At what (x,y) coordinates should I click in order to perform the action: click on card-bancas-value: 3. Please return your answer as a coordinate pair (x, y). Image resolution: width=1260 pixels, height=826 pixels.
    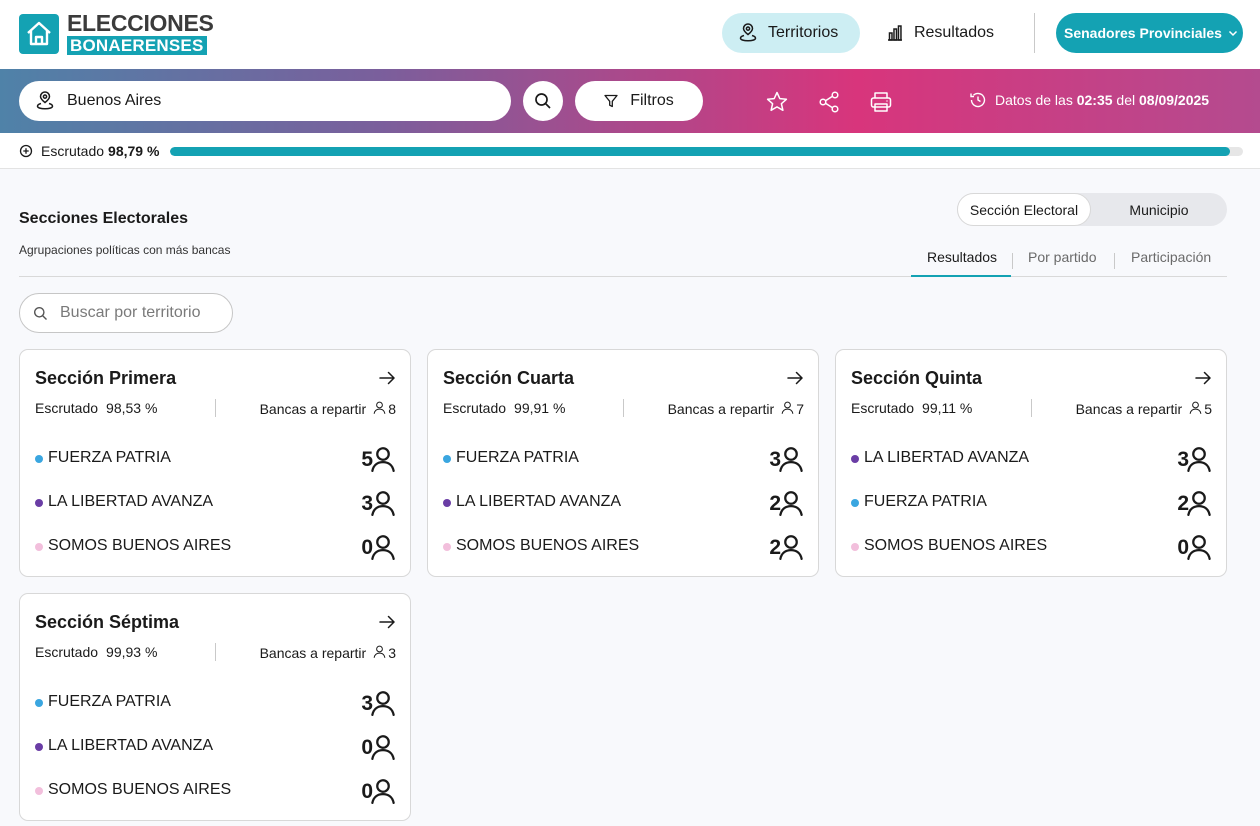
    Looking at the image, I should click on (392, 653).